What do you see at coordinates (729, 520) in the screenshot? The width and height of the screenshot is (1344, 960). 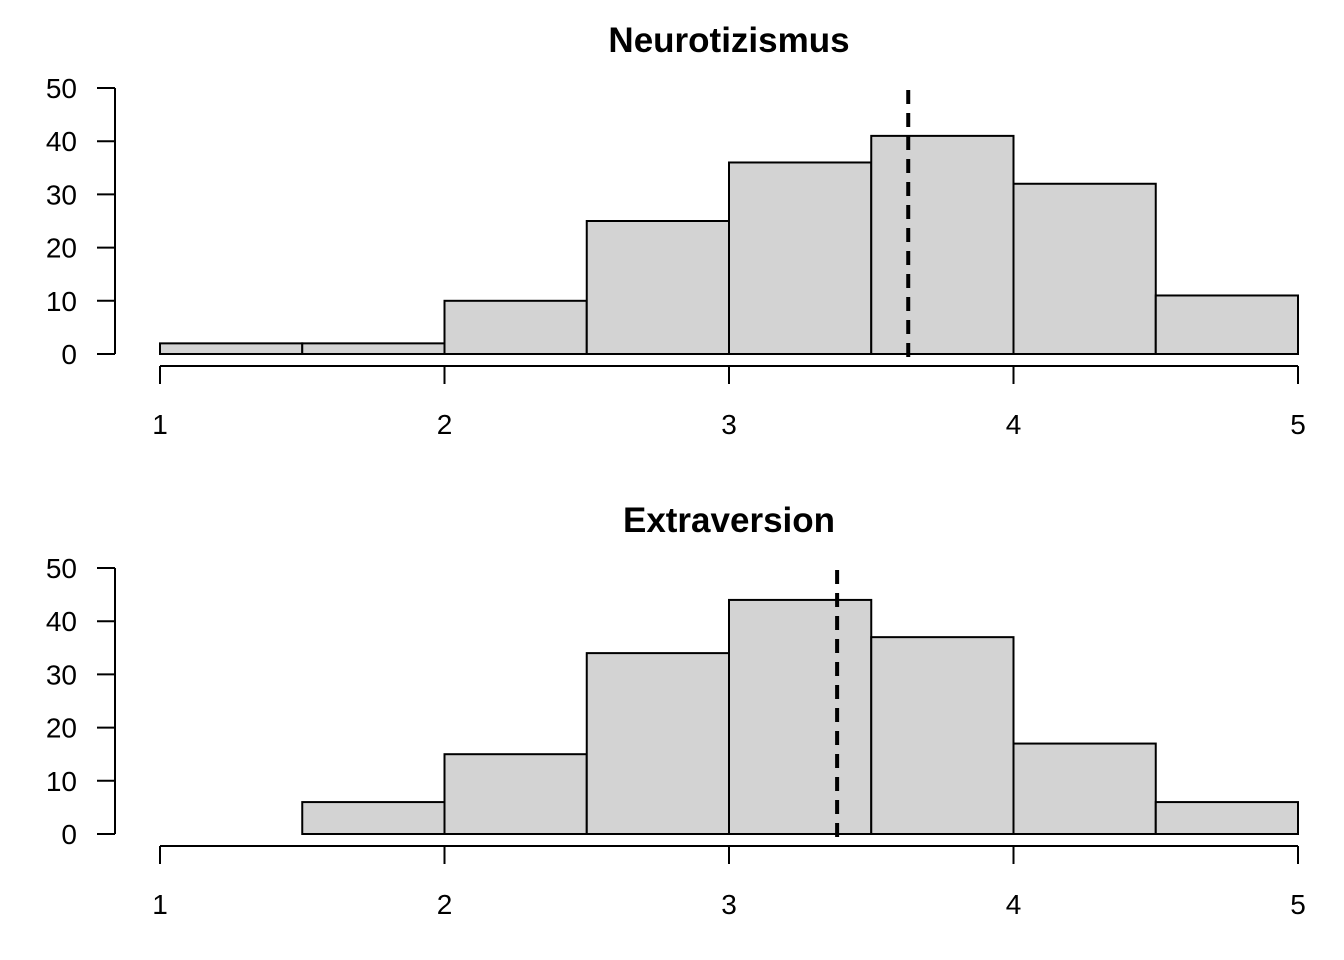 I see `chart-title: Extraversion` at bounding box center [729, 520].